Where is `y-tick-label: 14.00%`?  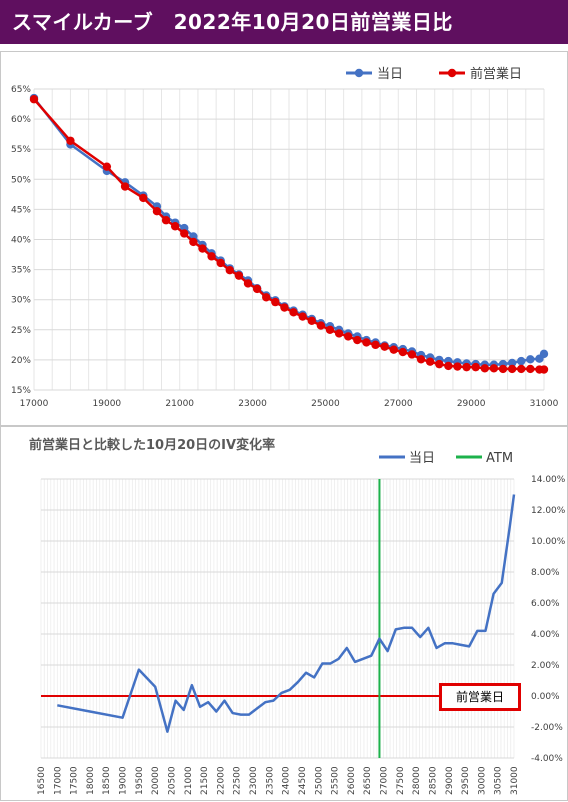
y-tick-label: 14.00% is located at coordinates (548, 480).